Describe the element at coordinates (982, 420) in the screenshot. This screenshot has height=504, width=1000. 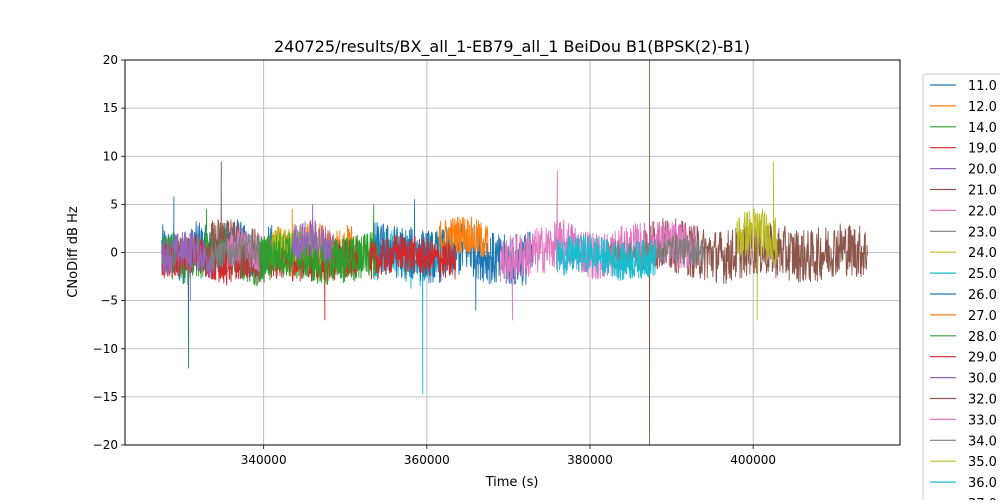
I see `legend-label: 33.0` at that location.